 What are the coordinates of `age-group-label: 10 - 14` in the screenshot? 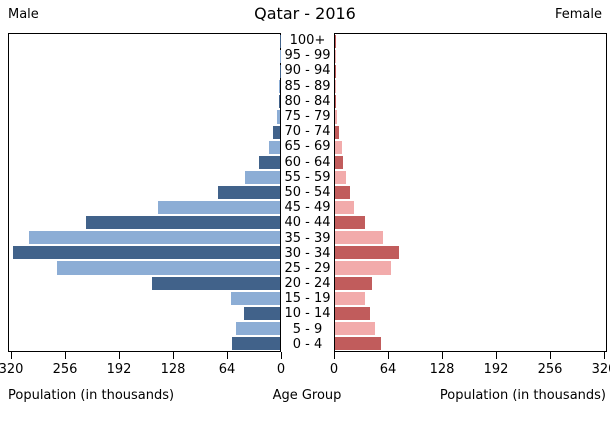 It's located at (307, 314).